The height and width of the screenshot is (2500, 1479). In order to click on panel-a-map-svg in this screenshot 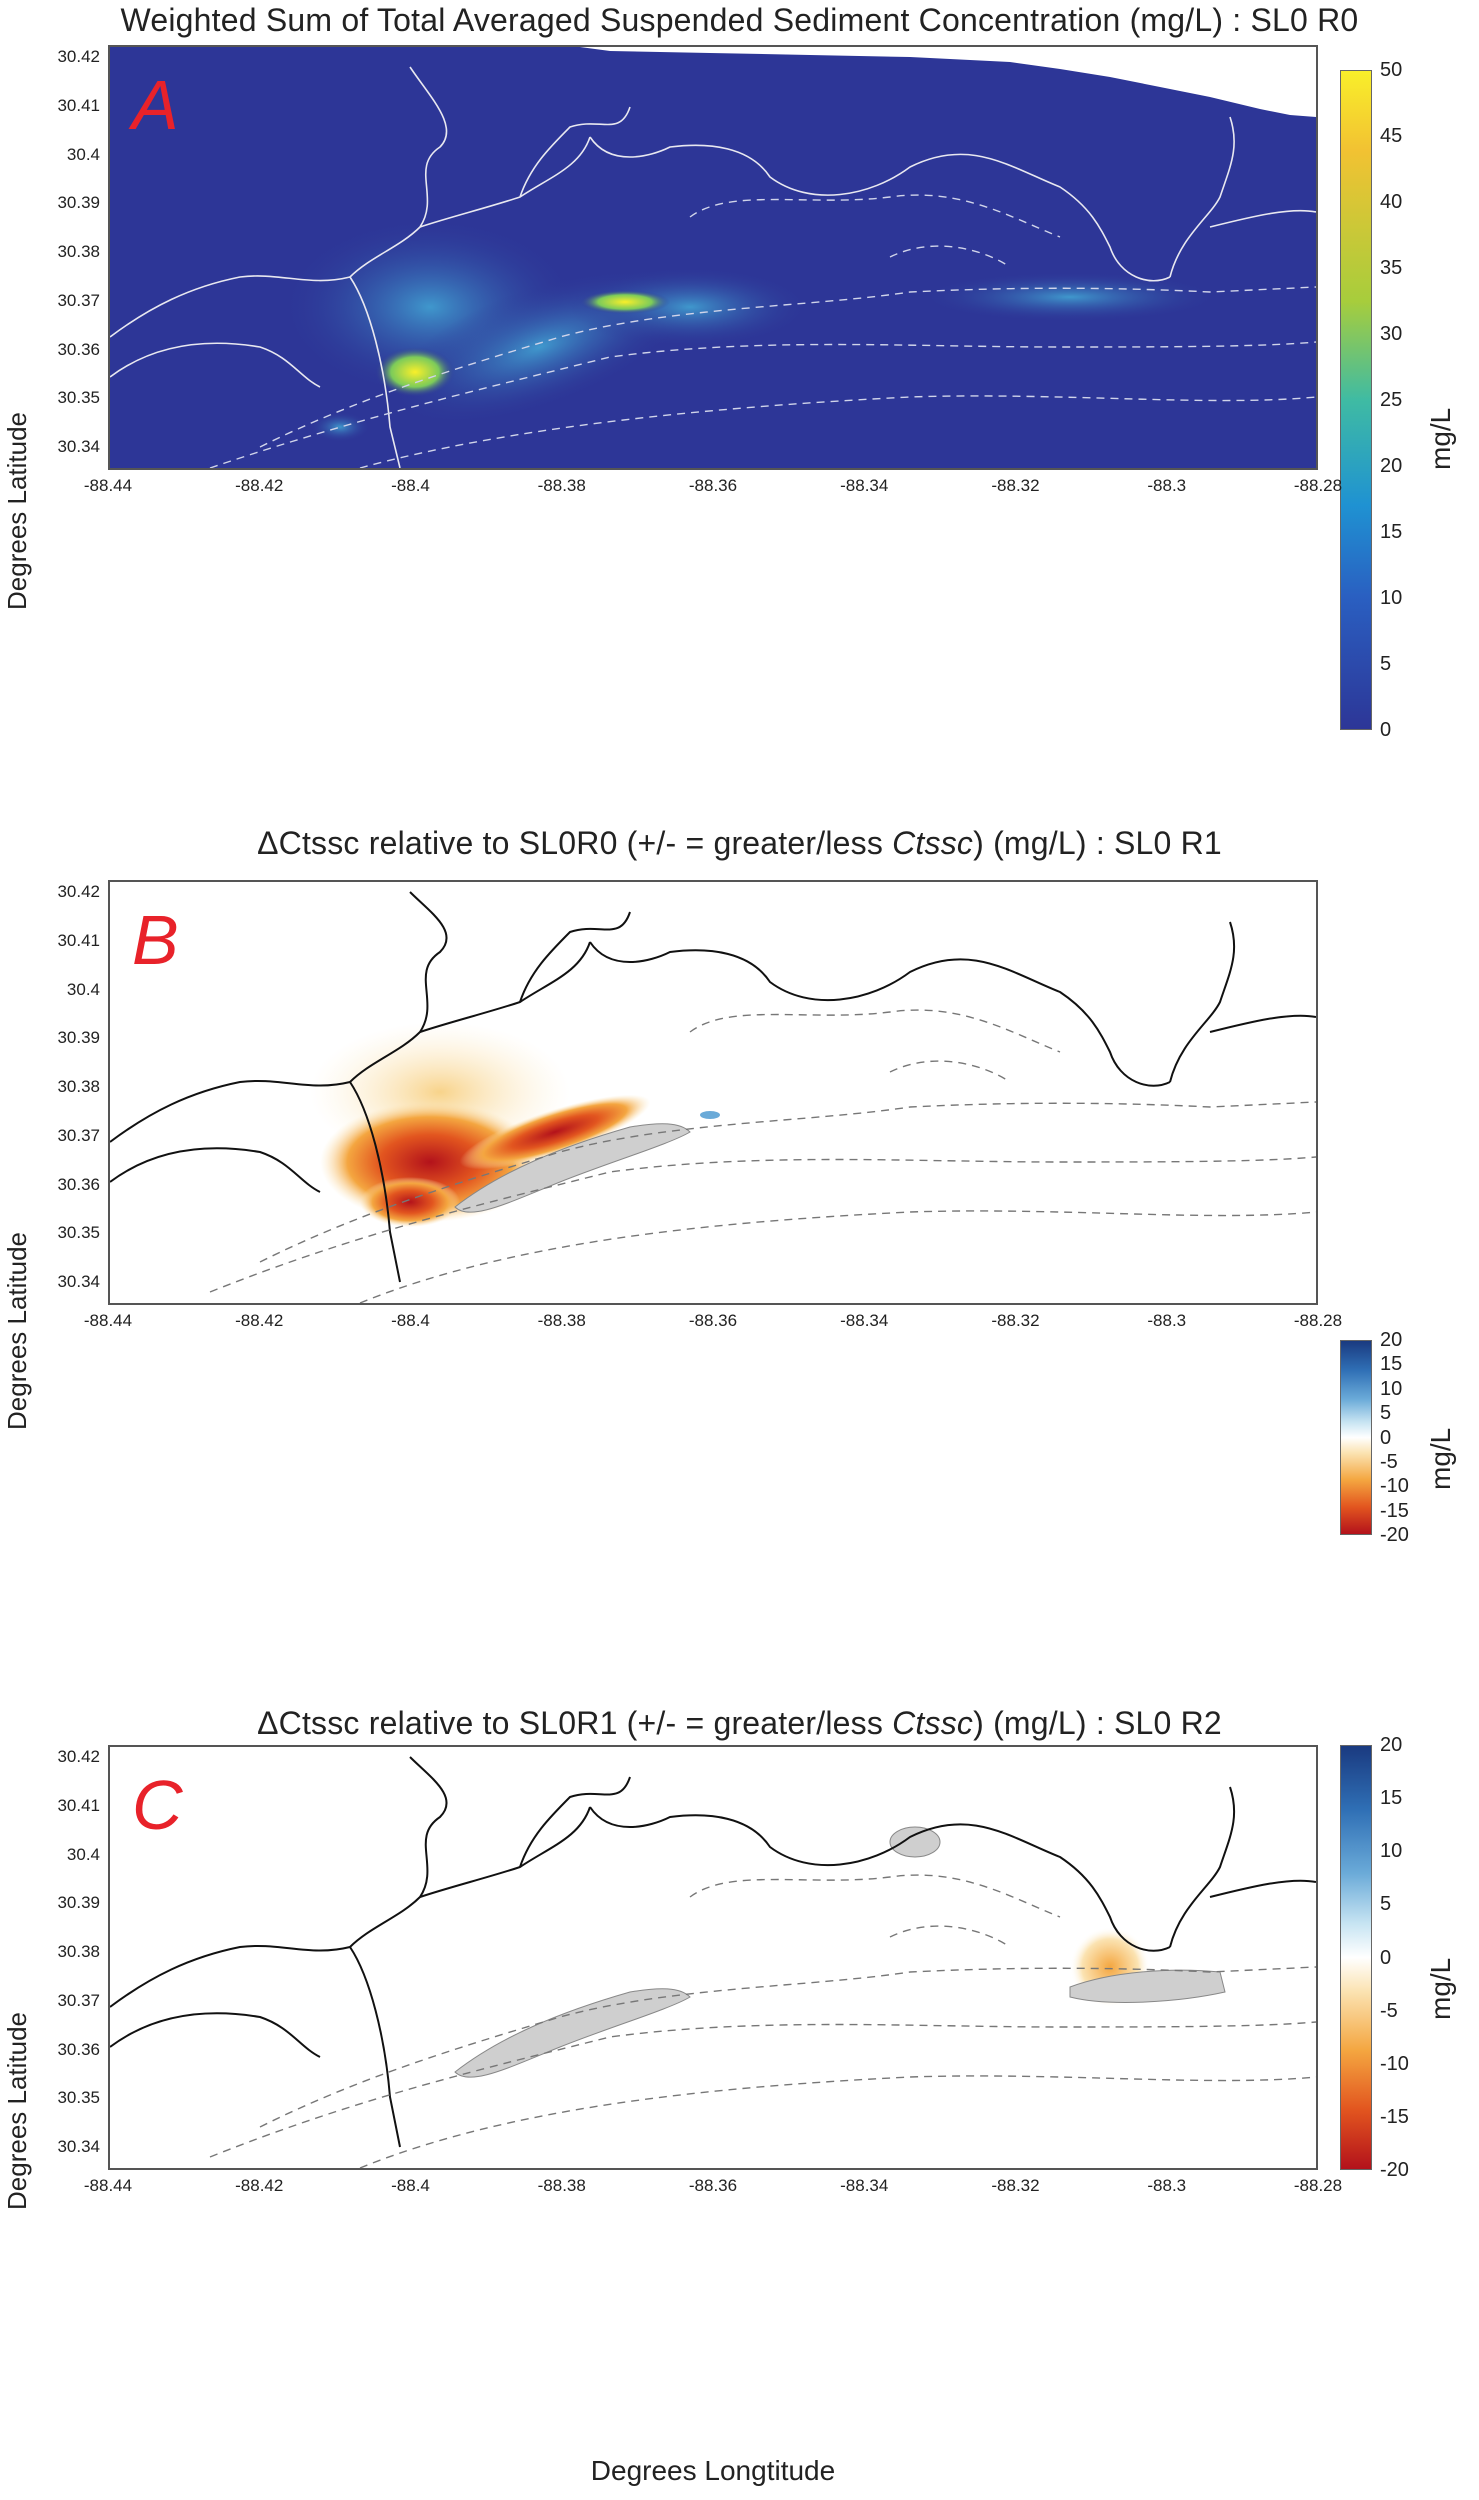, I will do `click(713, 257)`.